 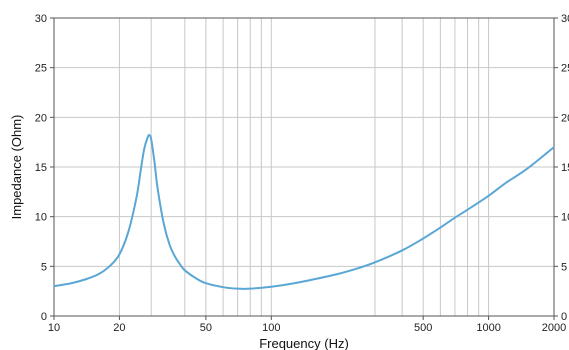 What do you see at coordinates (41, 19) in the screenshot?
I see `y-tick-label: 30` at bounding box center [41, 19].